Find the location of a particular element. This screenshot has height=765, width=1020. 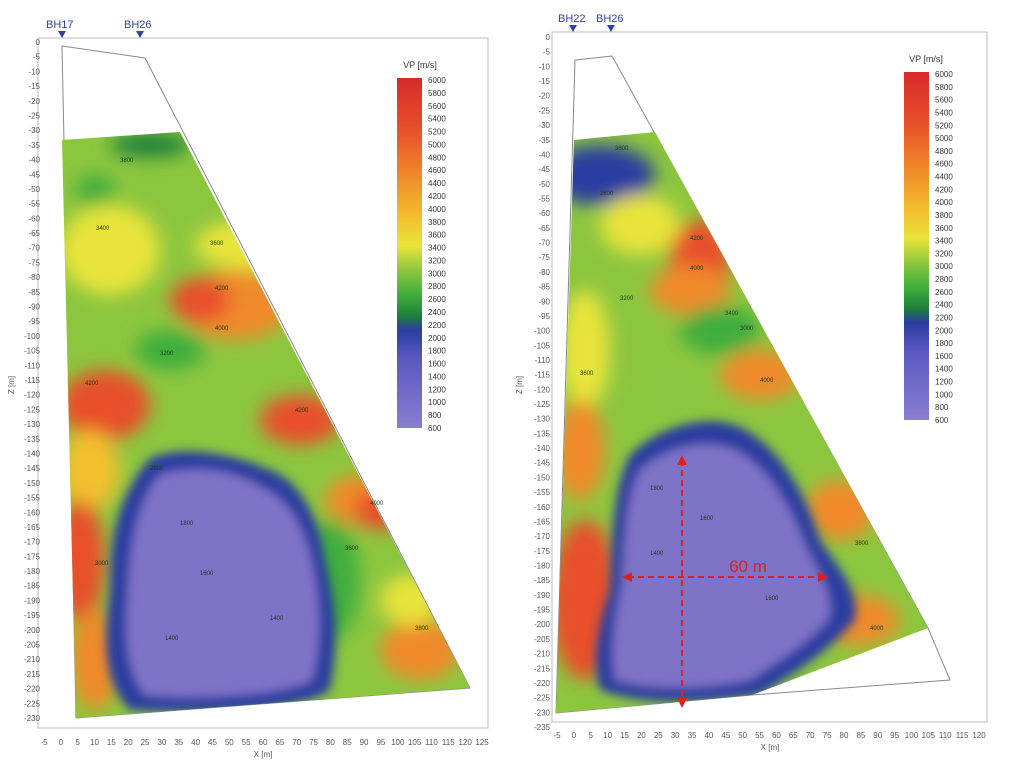

x-tick-label: 35 is located at coordinates (692, 735).